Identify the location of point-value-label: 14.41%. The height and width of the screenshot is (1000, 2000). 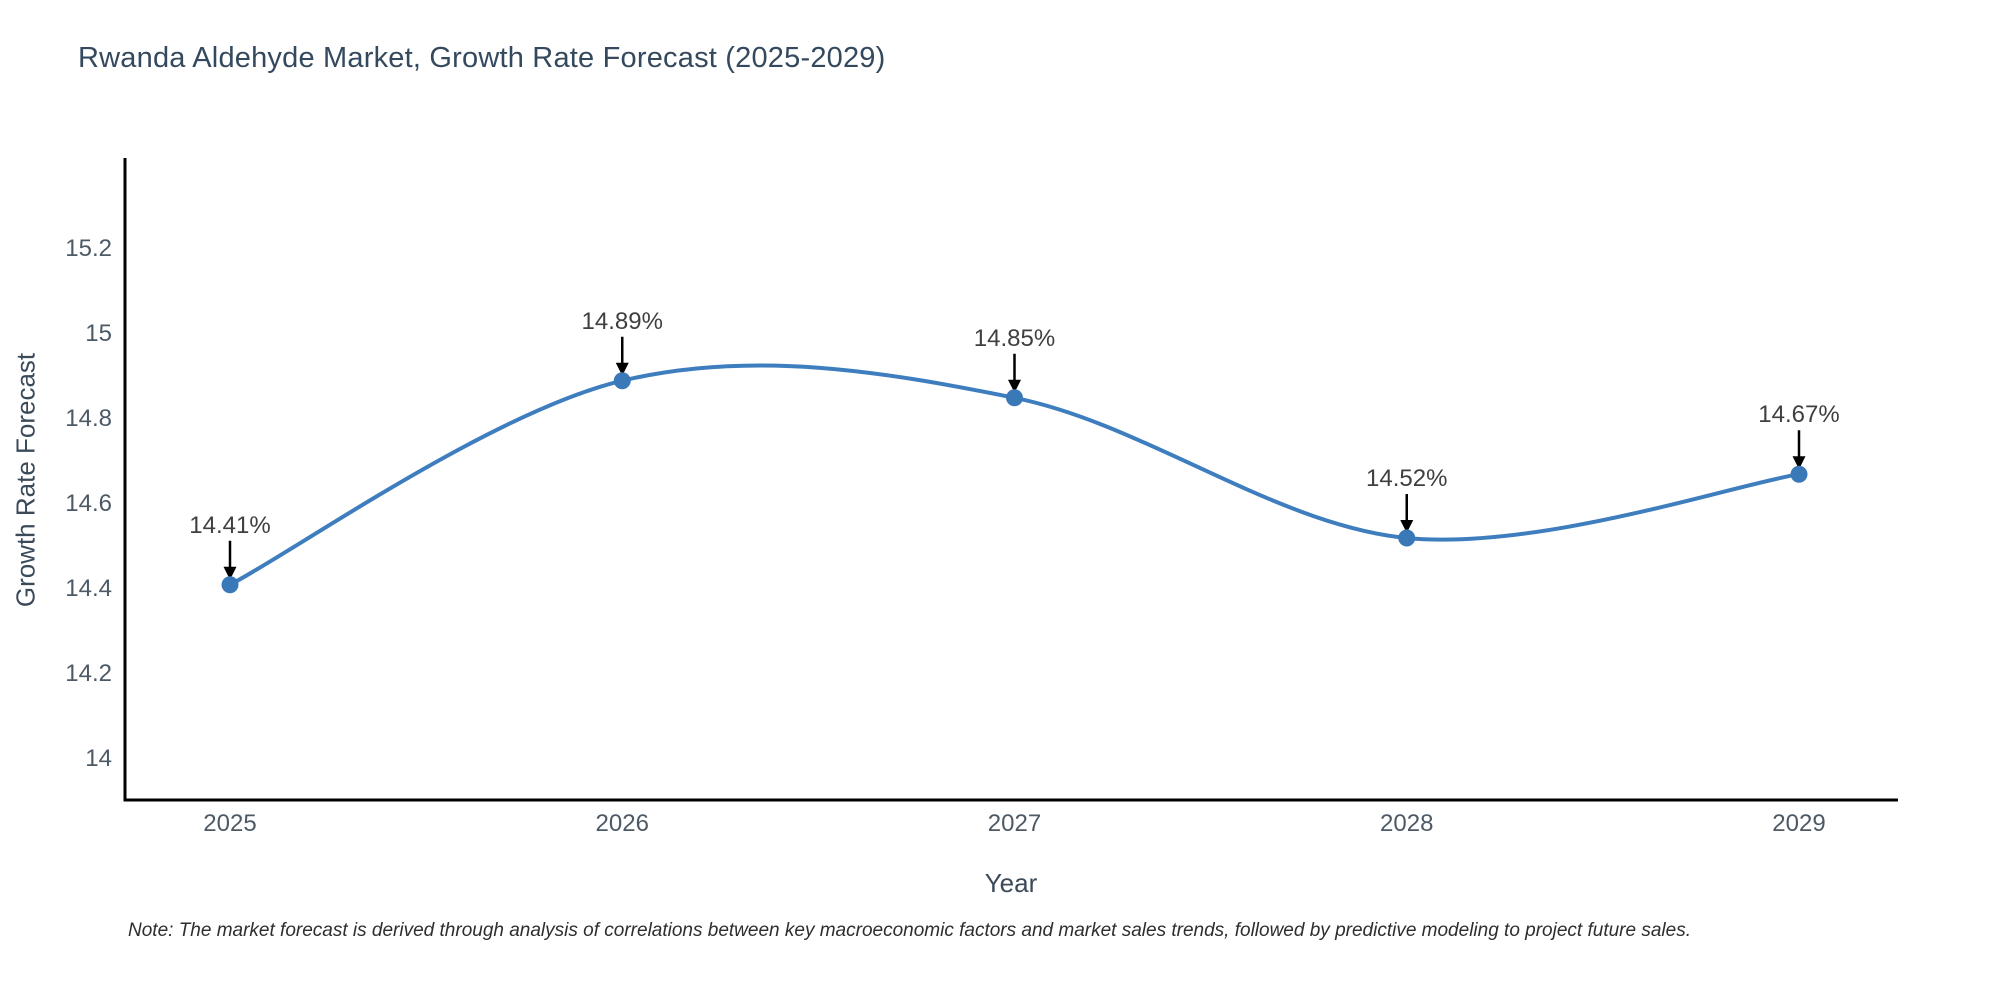
(230, 525).